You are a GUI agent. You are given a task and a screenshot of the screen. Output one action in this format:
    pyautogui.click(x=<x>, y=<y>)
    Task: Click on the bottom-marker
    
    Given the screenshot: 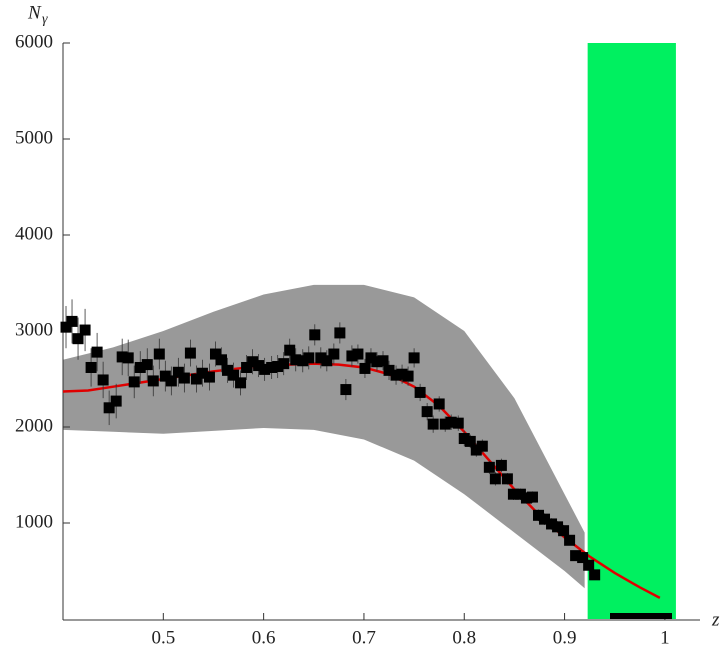 What is the action you would take?
    pyautogui.click(x=641, y=616)
    